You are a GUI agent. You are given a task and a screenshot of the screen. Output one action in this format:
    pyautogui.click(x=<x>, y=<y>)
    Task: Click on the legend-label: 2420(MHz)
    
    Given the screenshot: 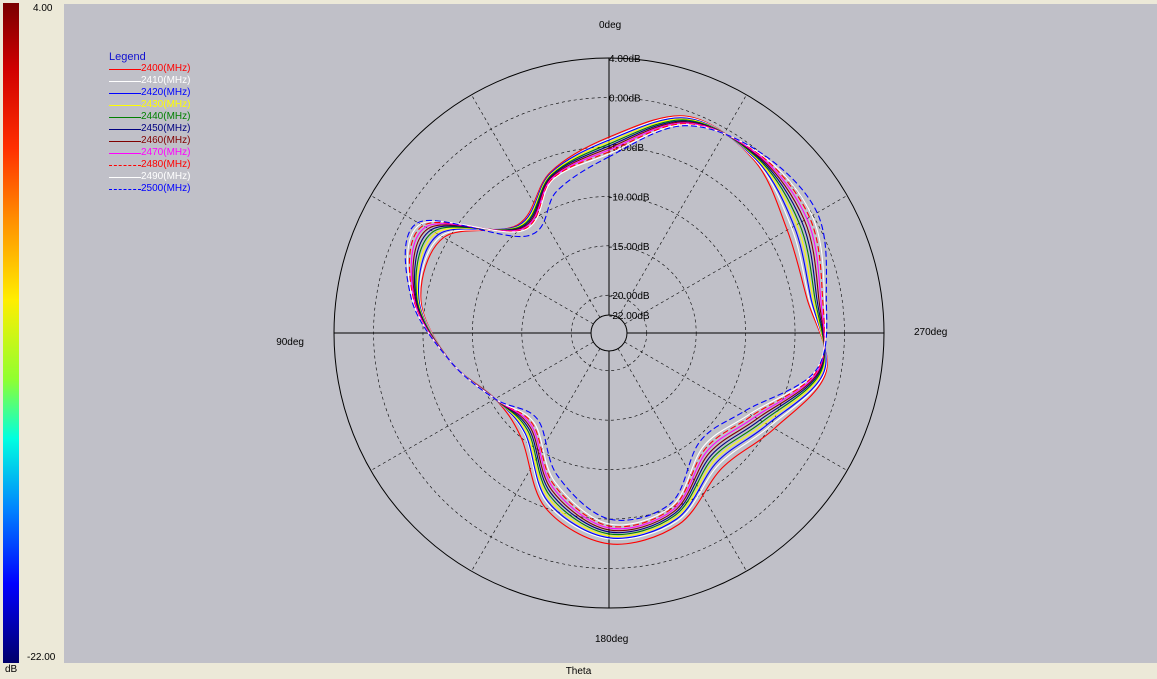 What is the action you would take?
    pyautogui.click(x=166, y=92)
    